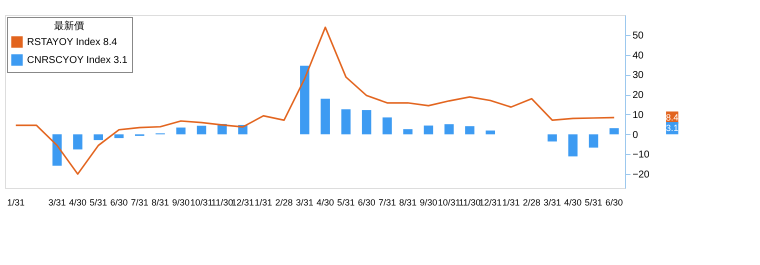 This screenshot has width=760, height=265. Describe the element at coordinates (641, 175) in the screenshot. I see `y-tick-label: −20` at that location.